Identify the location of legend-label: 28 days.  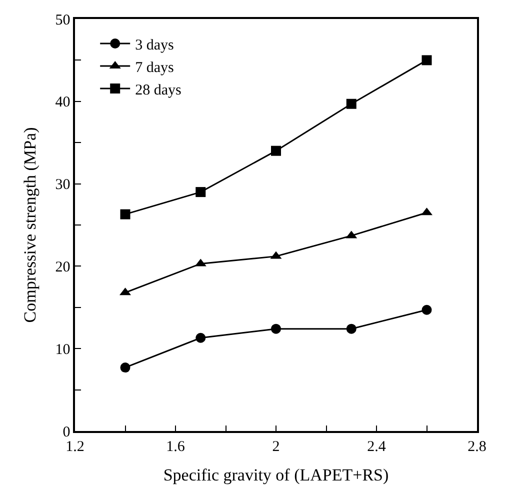
(158, 90).